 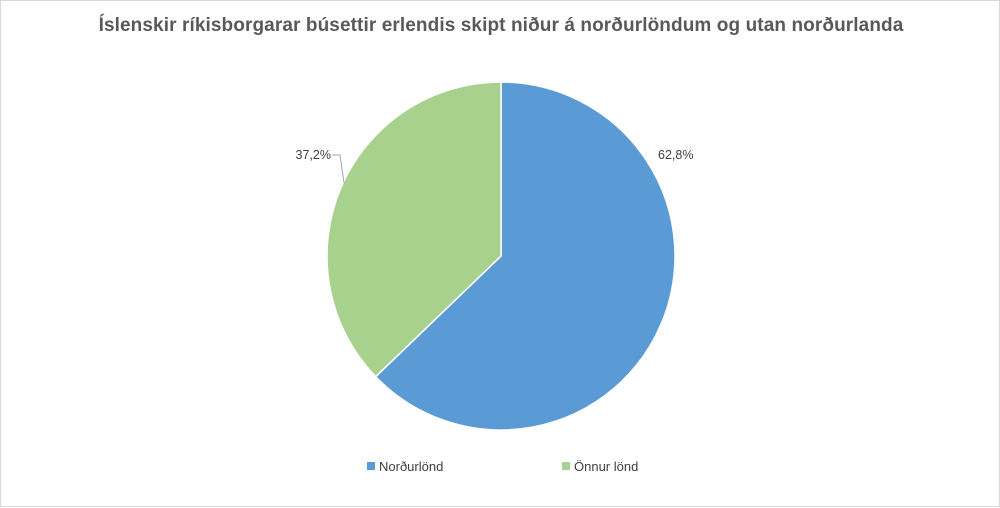 I want to click on data-label-nordurlond: 62,8%, so click(x=675, y=155).